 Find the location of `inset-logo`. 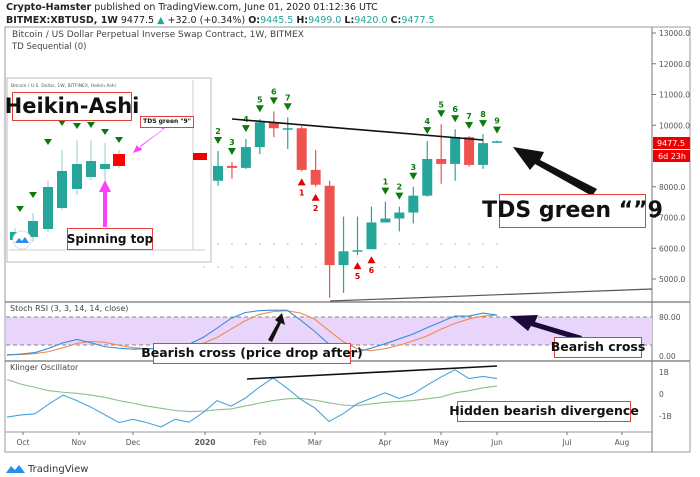

inset-logo is located at coordinates (22, 240).